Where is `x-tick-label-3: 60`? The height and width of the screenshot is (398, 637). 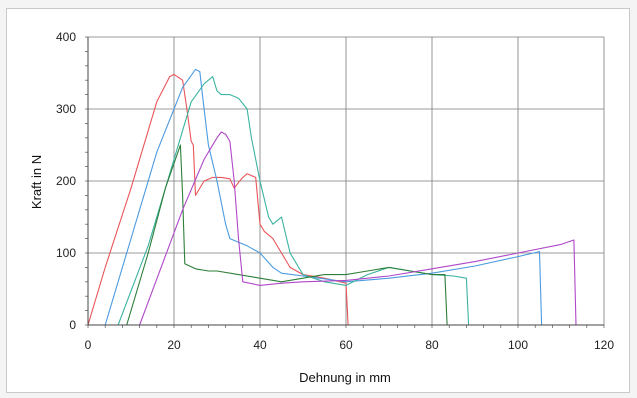
x-tick-label-3: 60 is located at coordinates (346, 345).